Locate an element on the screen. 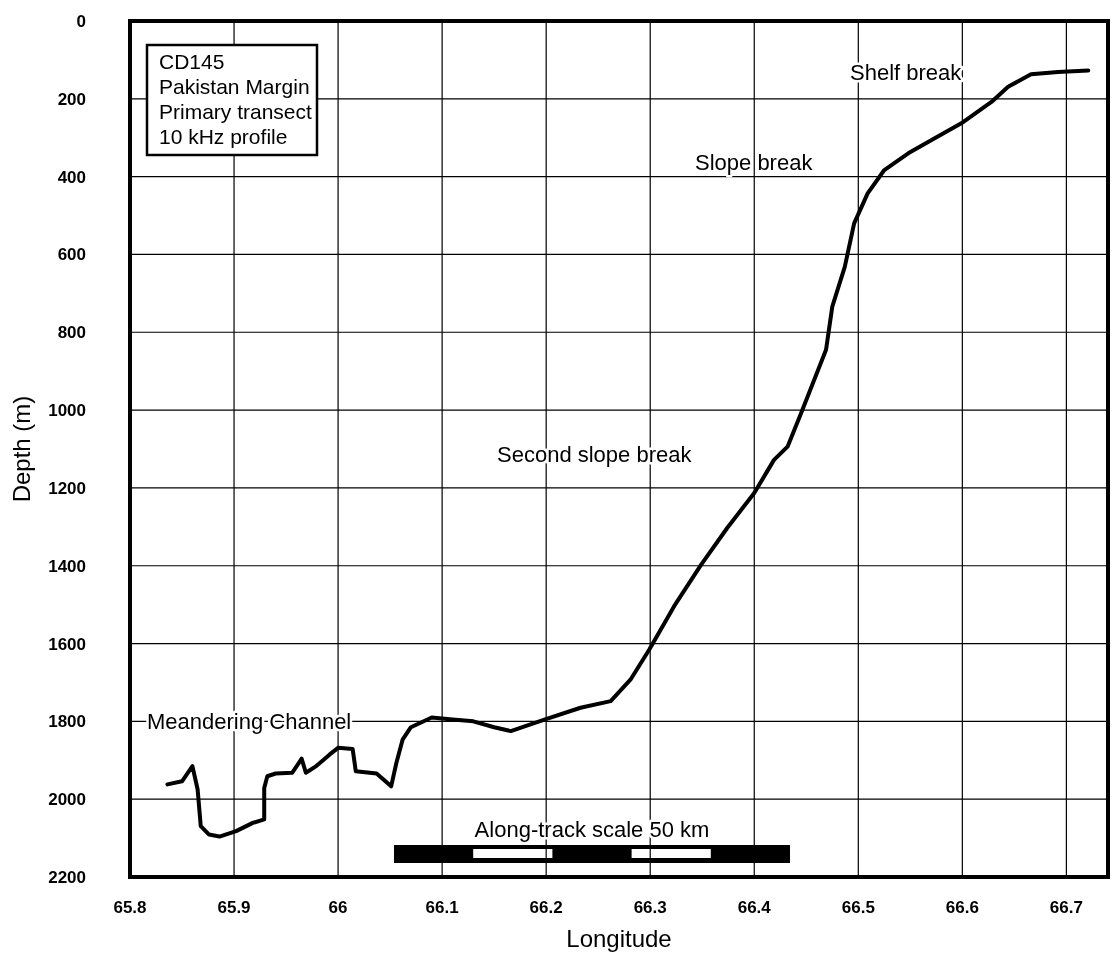  x-tick-label: 66.2 is located at coordinates (546, 907).